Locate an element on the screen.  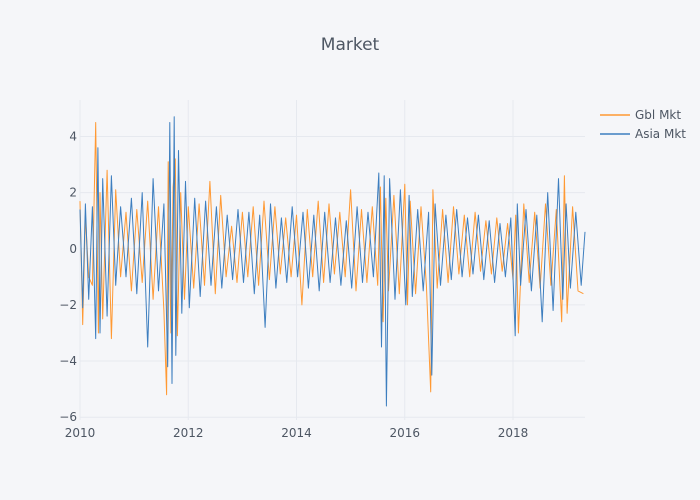
legend-label: Gbl Mkt is located at coordinates (658, 115).